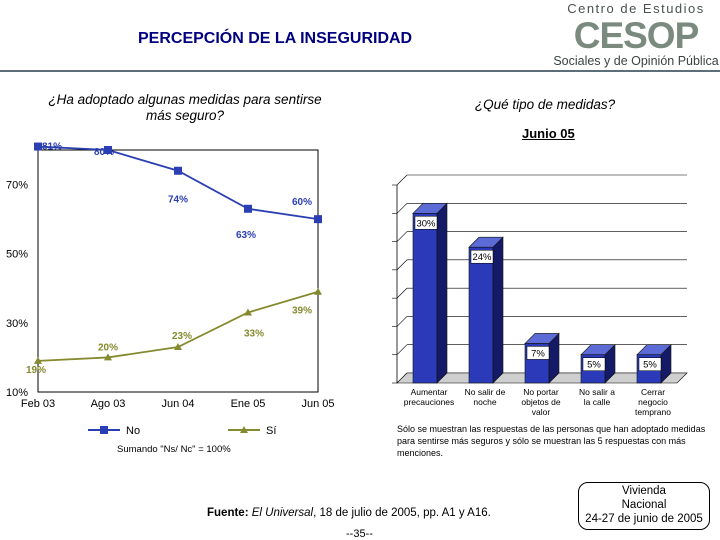  I want to click on source-label: Fuente:, so click(228, 513).